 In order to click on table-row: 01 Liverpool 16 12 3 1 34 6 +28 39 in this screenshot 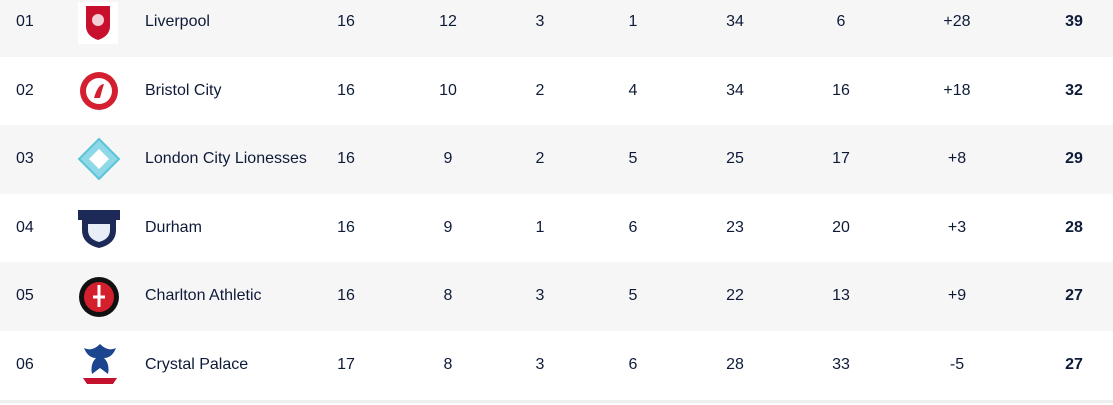, I will do `click(556, 28)`.